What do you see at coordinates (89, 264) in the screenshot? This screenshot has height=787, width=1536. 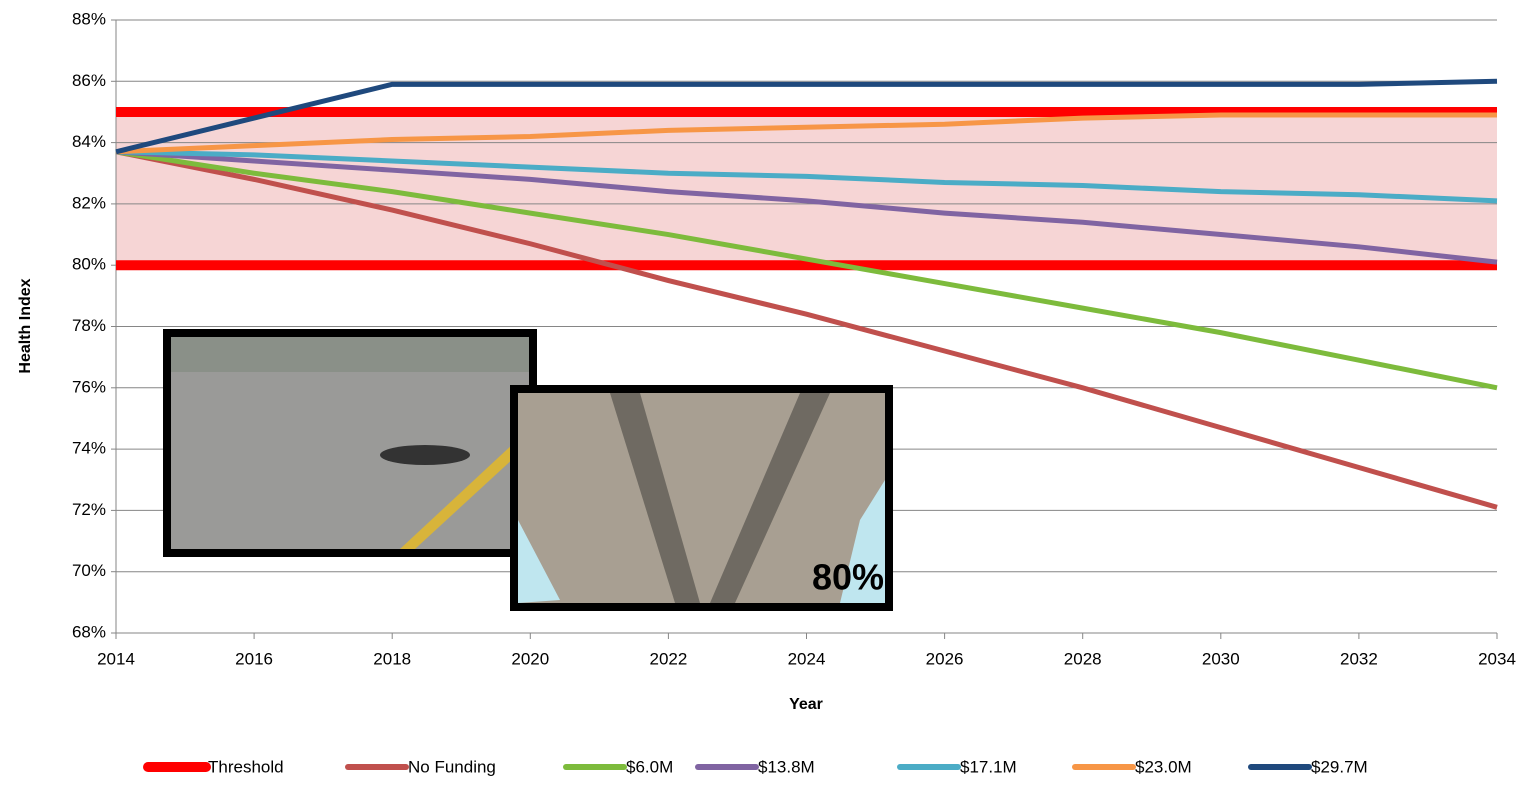 I see `y-tick-label: 80%` at bounding box center [89, 264].